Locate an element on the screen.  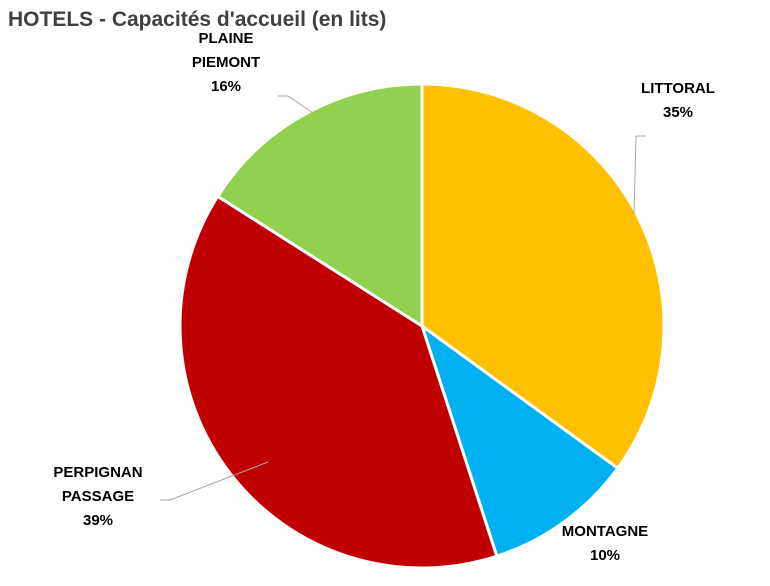
leader-line-plaine-piemont is located at coordinates (296, 104).